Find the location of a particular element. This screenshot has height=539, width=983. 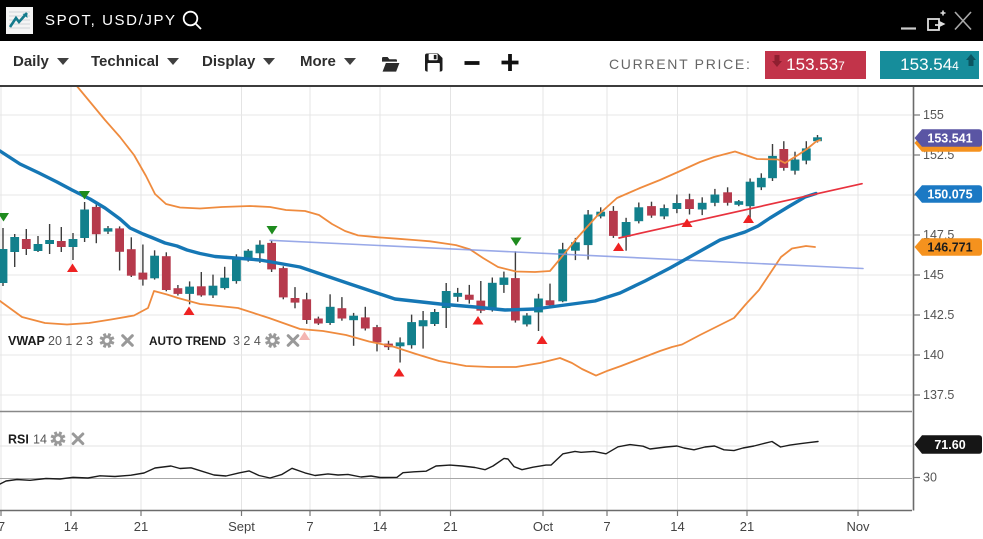

svg-text: RSI is located at coordinates (18, 439).